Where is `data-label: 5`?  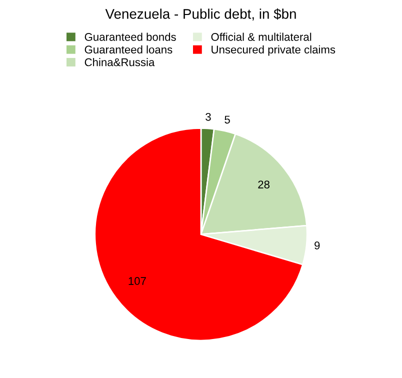 data-label: 5 is located at coordinates (227, 120).